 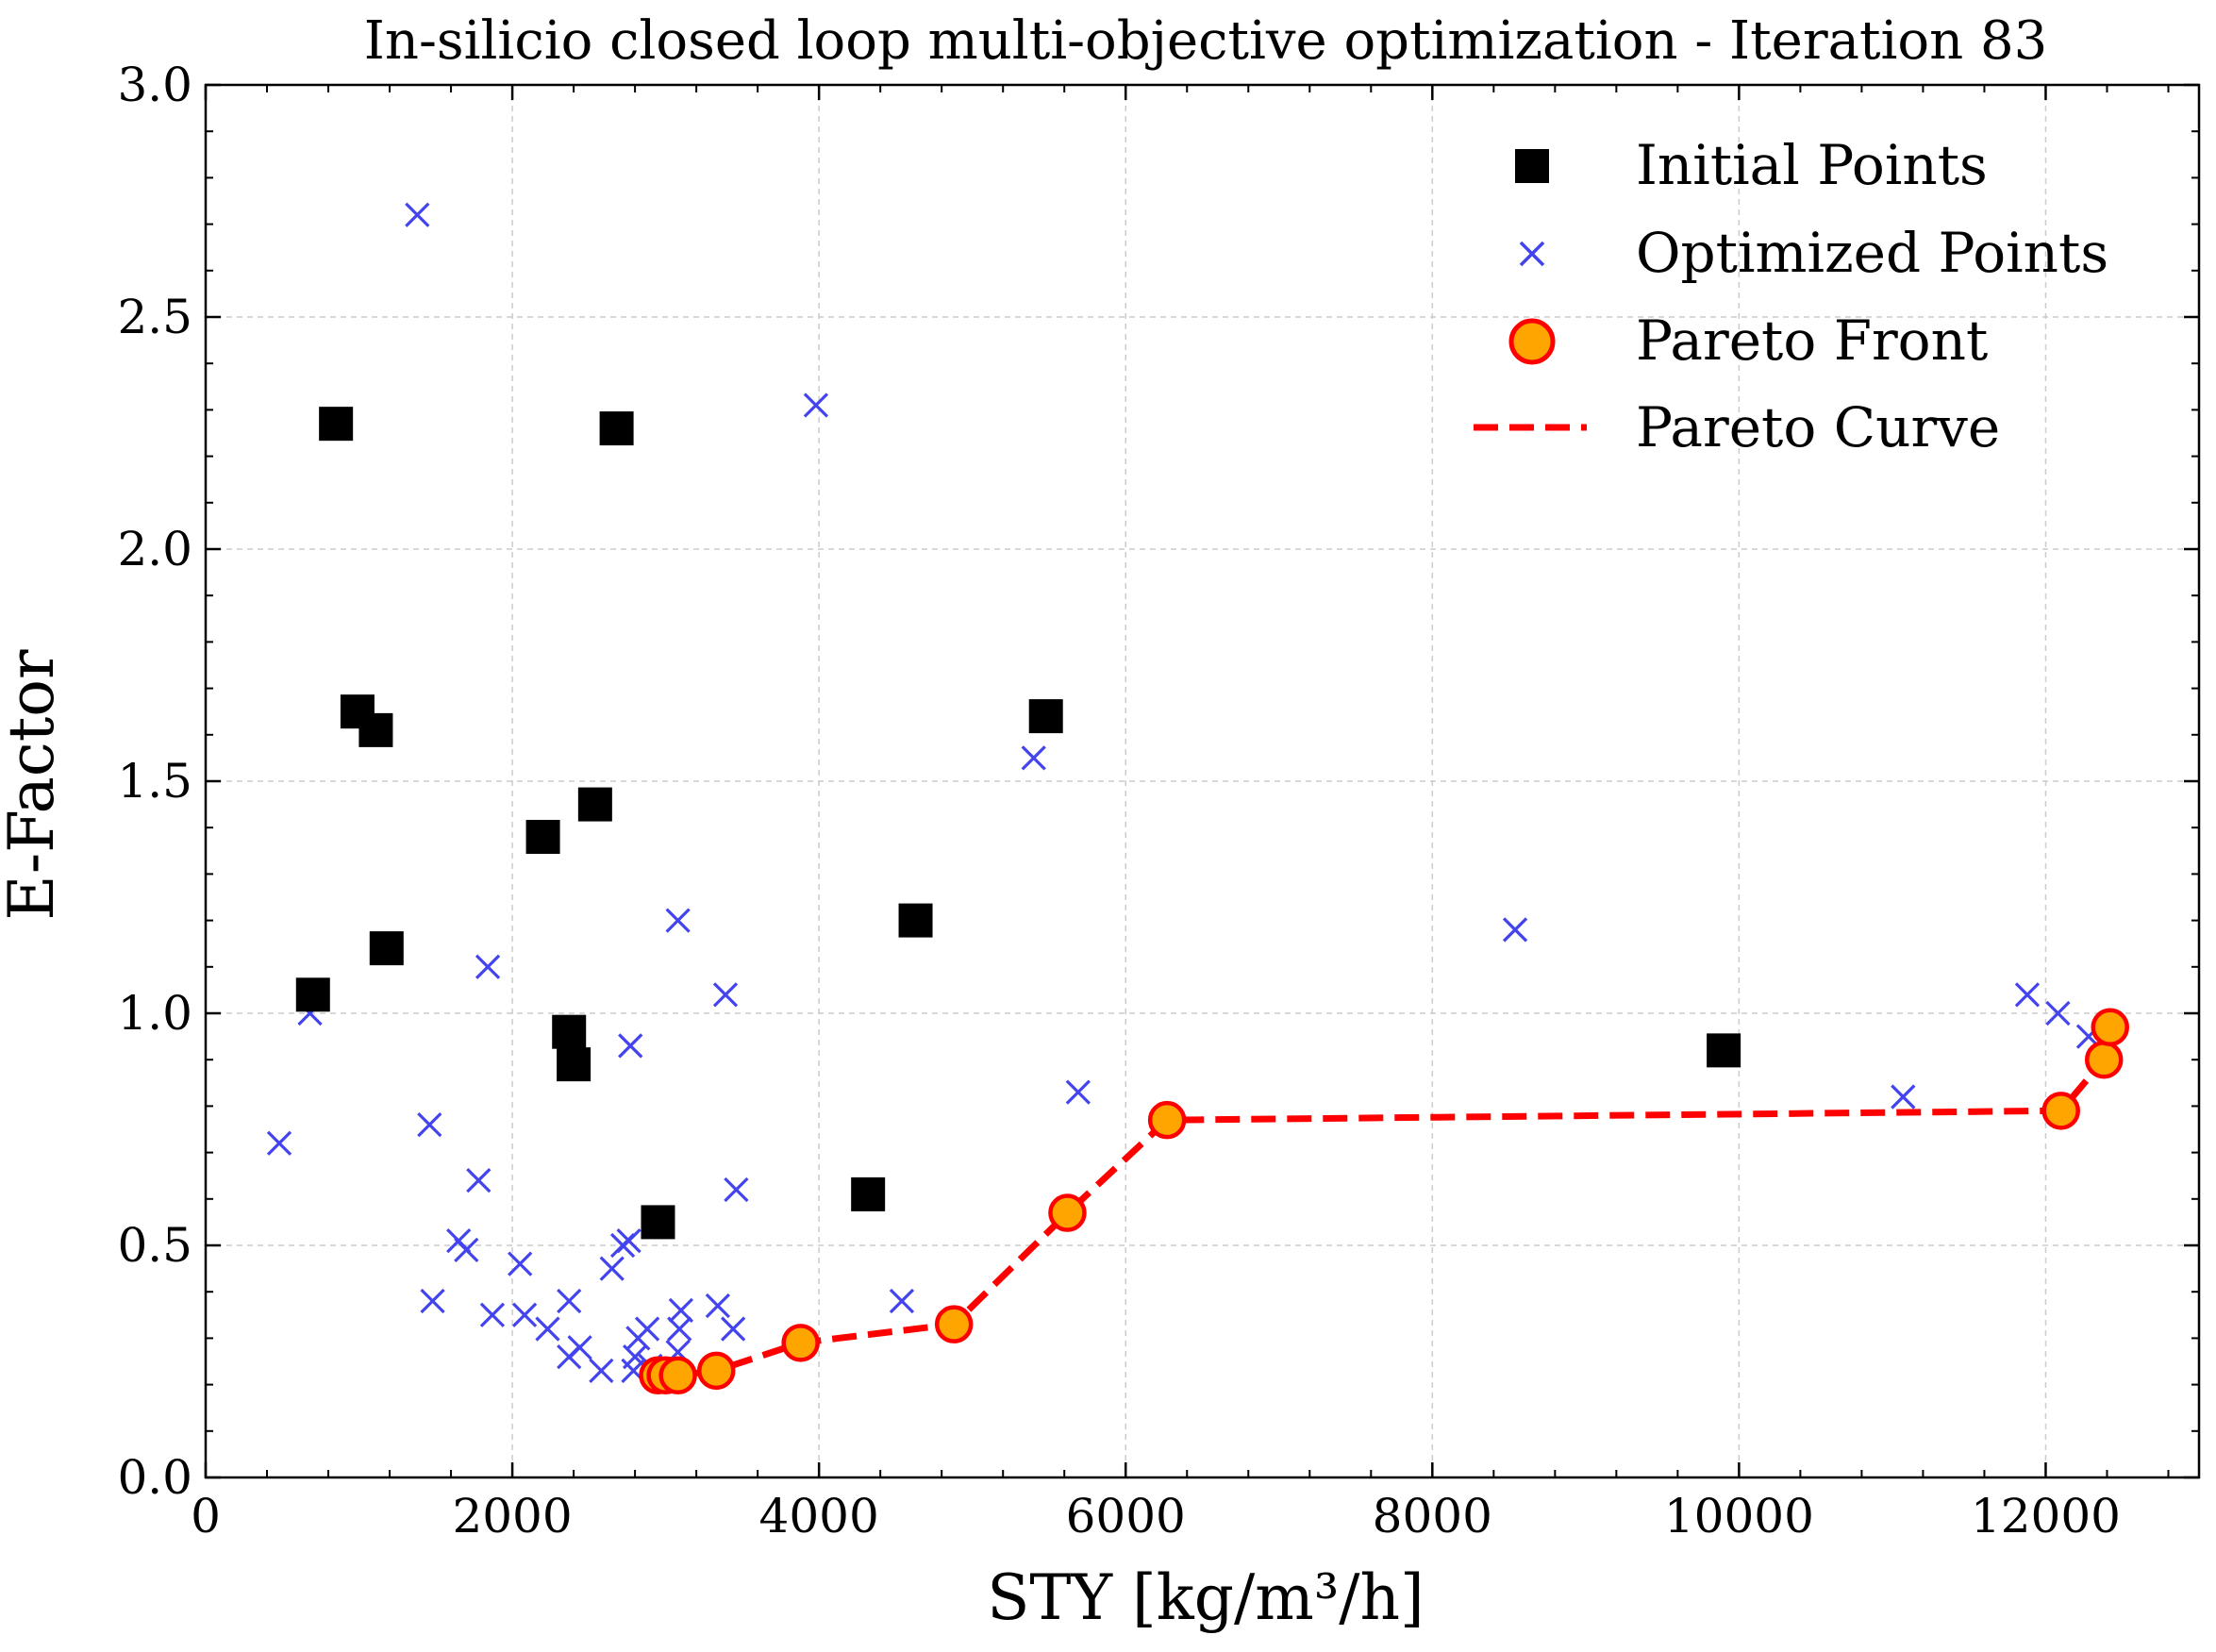 I want to click on y-tick-label: 3.0, so click(x=154, y=85).